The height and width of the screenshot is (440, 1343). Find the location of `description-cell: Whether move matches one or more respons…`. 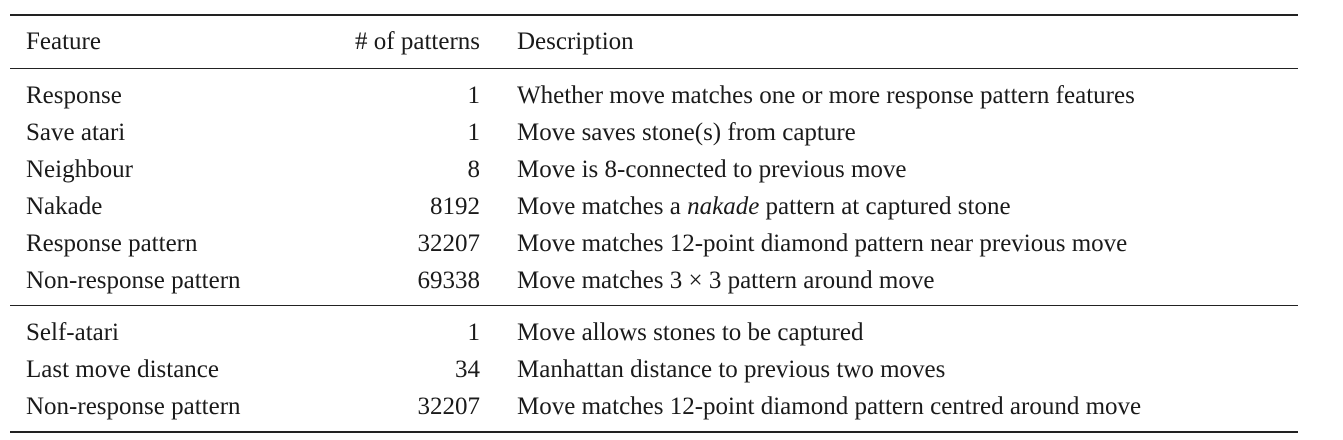

description-cell: Whether move matches one or more respons… is located at coordinates (826, 95).